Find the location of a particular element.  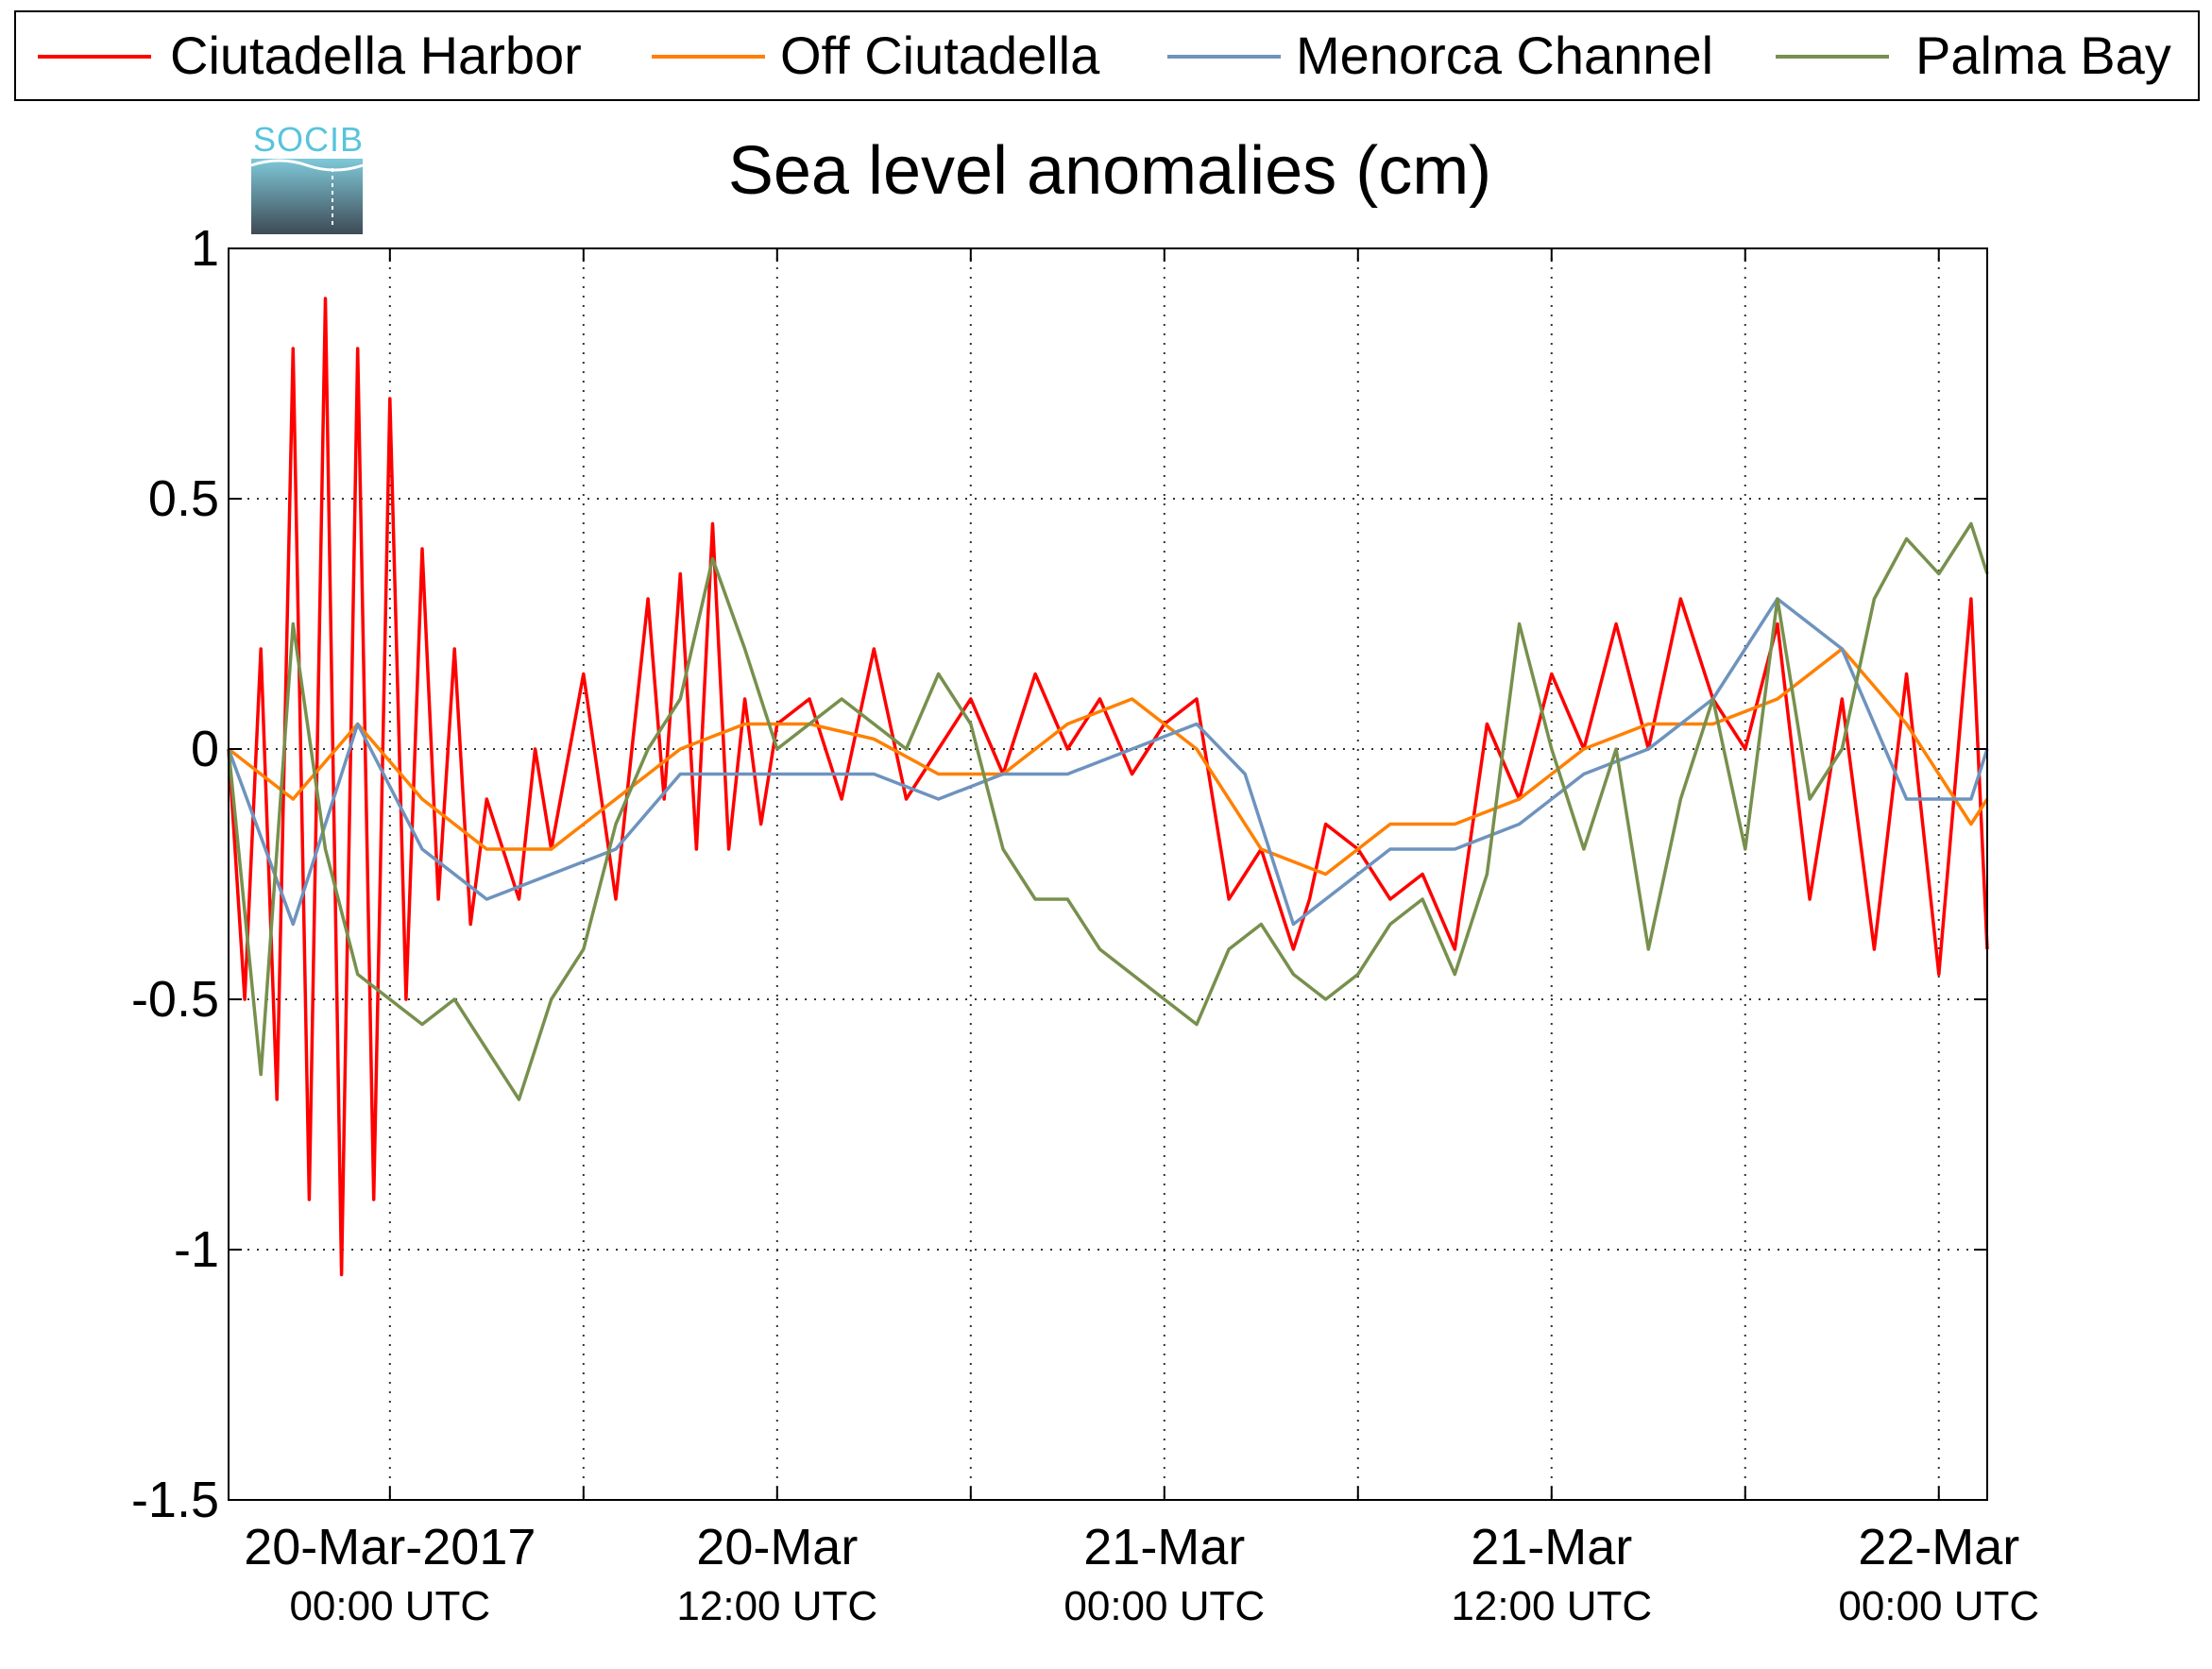

socib-logo: SOCIB is located at coordinates (307, 177).